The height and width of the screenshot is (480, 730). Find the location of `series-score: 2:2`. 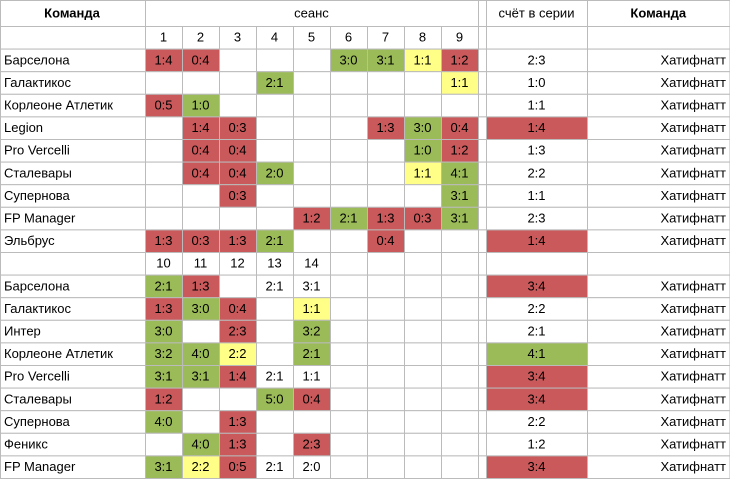

series-score: 2:2 is located at coordinates (536, 308).